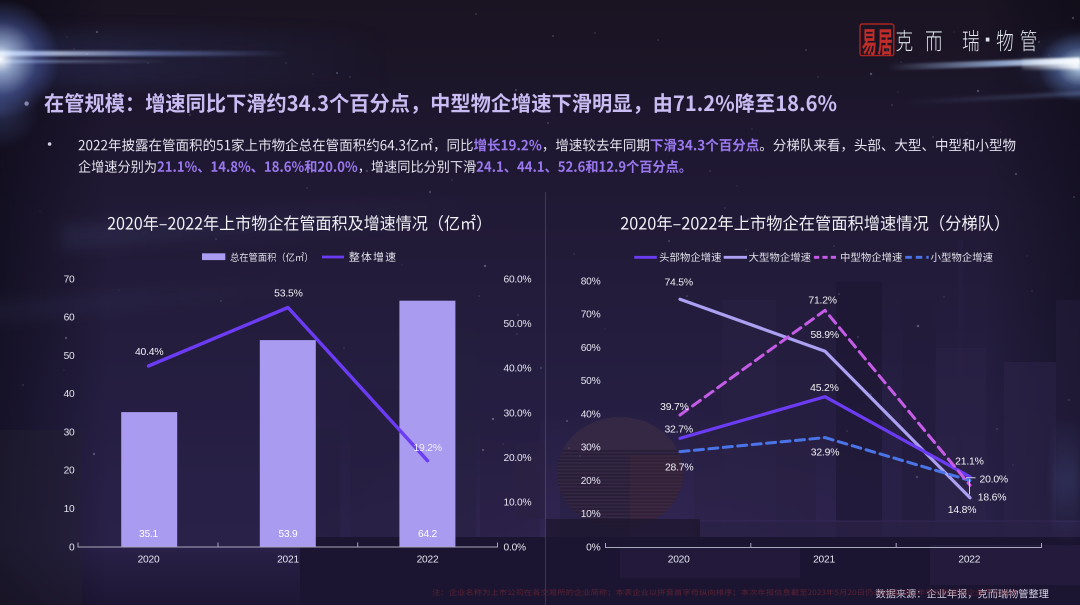 The width and height of the screenshot is (1080, 605). Describe the element at coordinates (593, 547) in the screenshot. I see `svg-text: 0%` at that location.